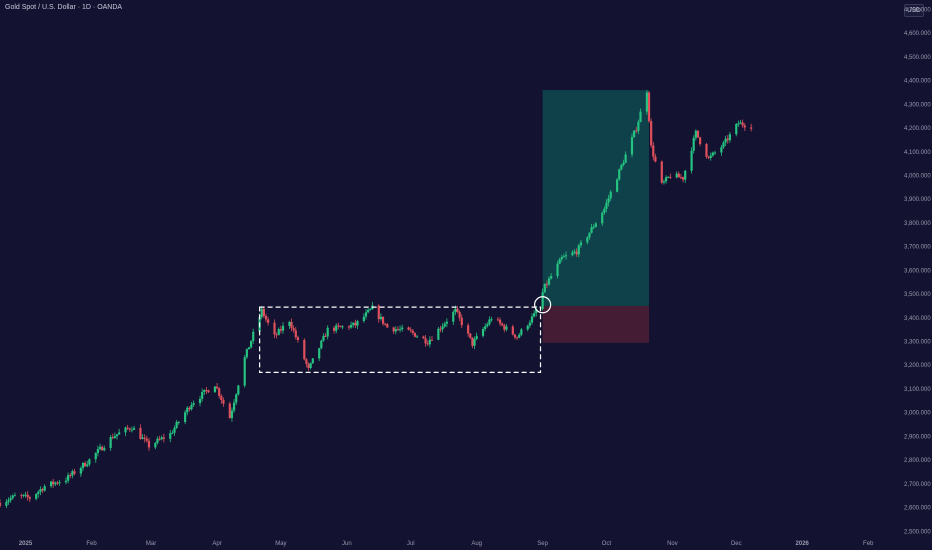 The height and width of the screenshot is (550, 932). What do you see at coordinates (914, 10) in the screenshot?
I see `currency-badge: USD` at bounding box center [914, 10].